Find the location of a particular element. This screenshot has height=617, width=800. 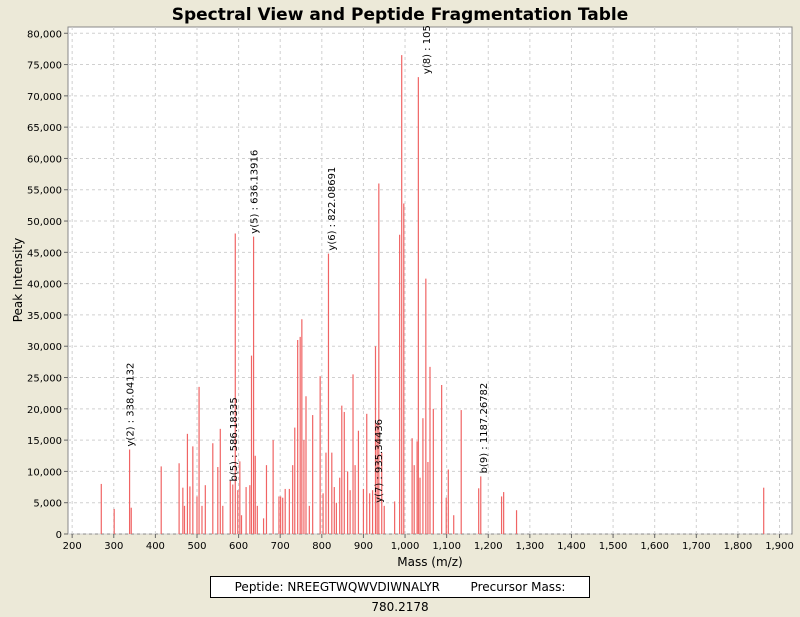

peak-annotation-label: b(9) : 1187.26782 is located at coordinates (484, 428).